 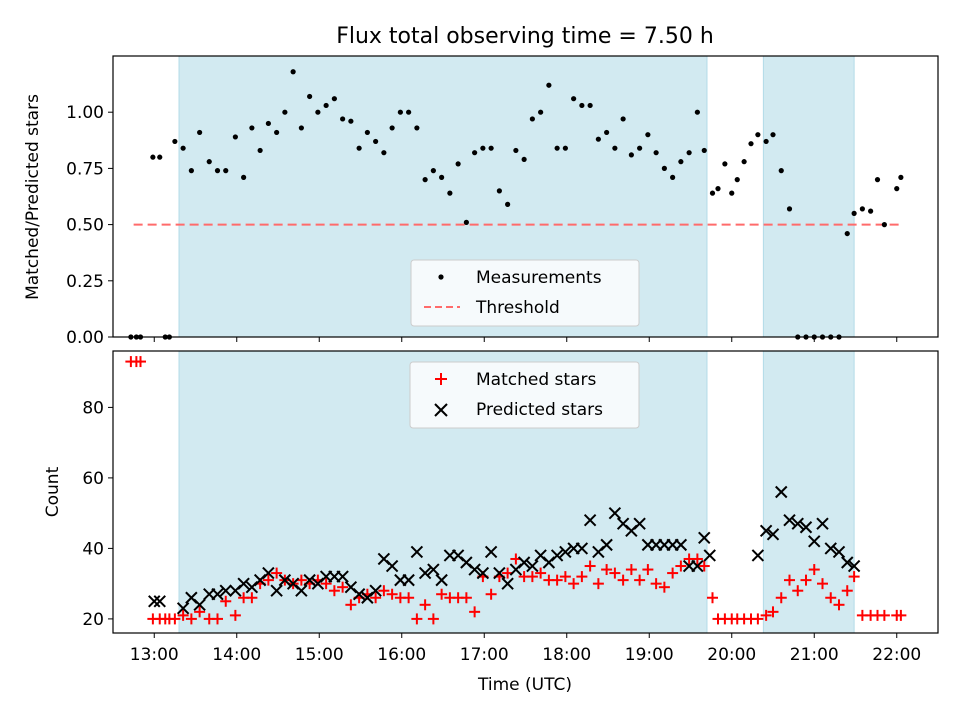 I want to click on y-tick-label: 0.25, so click(x=85, y=282).